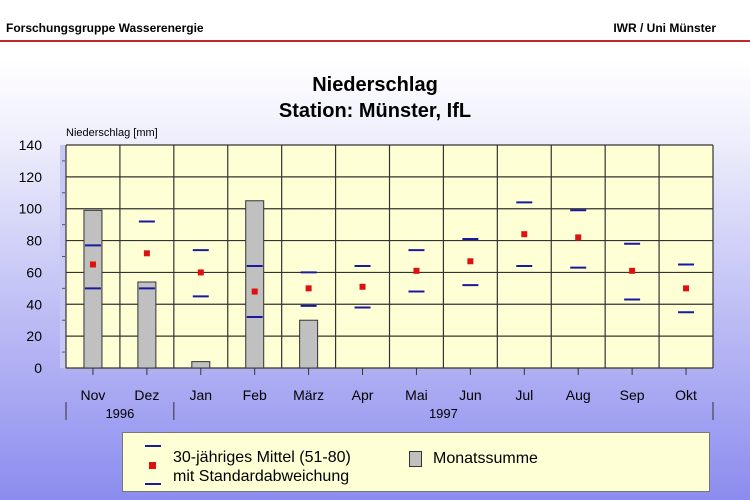  I want to click on y-tick-label: 40, so click(34, 304).